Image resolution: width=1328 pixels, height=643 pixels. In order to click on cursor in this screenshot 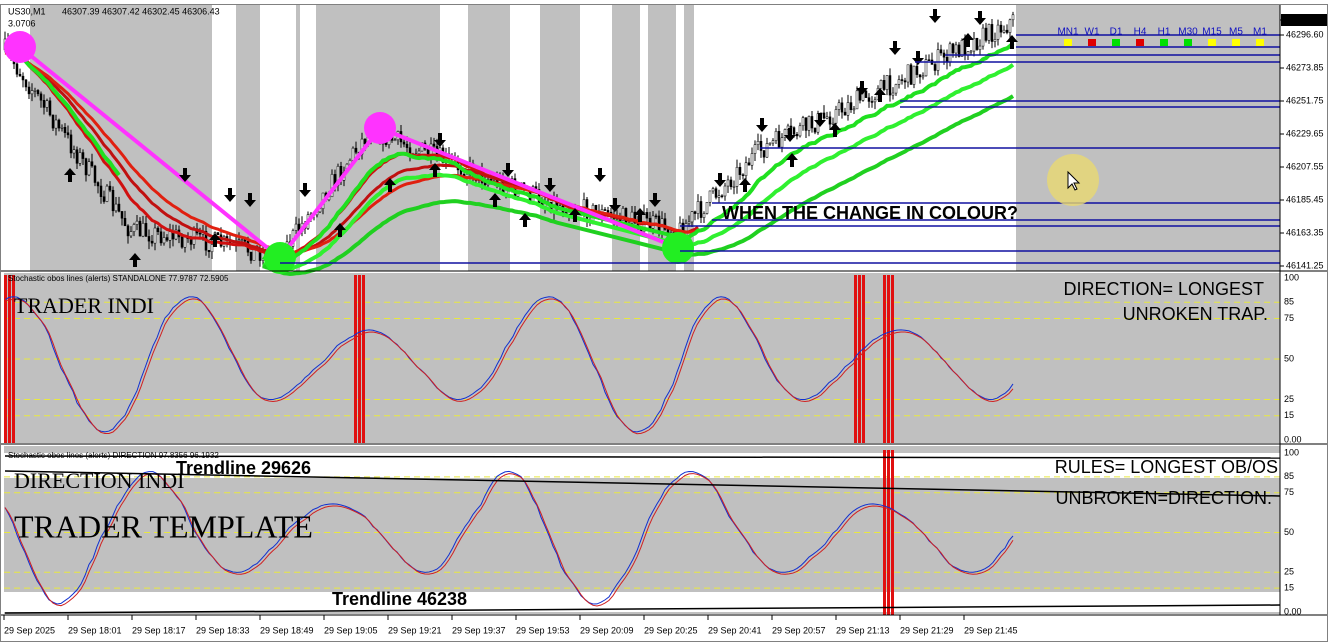, I will do `click(1074, 180)`.